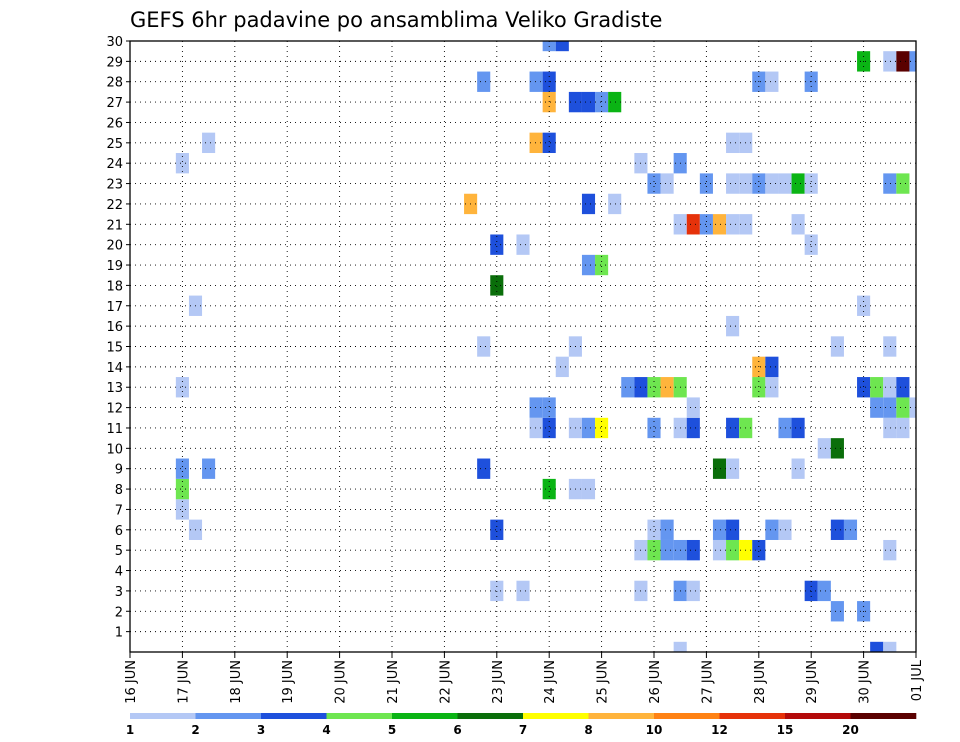 Image resolution: width=960 pixels, height=742 pixels. Describe the element at coordinates (114, 42) in the screenshot. I see `y-tick-label: 30` at that location.